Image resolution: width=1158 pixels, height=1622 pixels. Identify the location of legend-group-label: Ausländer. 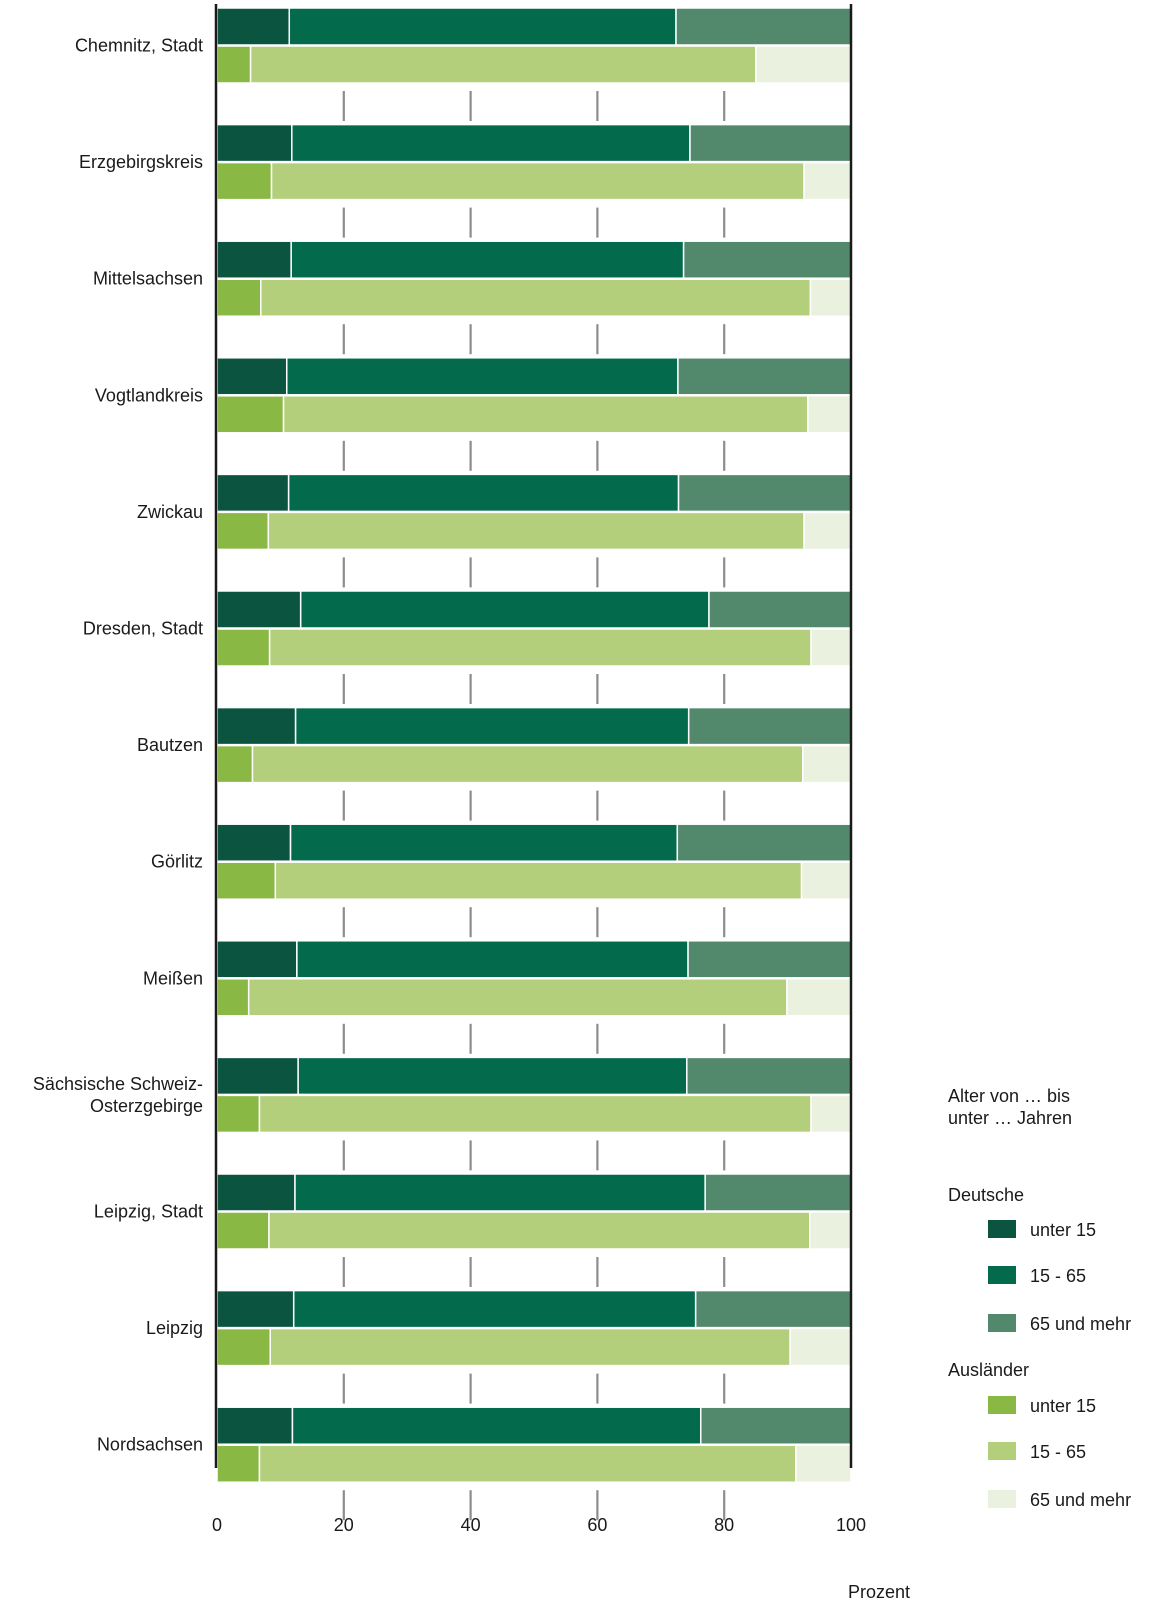
(989, 1370).